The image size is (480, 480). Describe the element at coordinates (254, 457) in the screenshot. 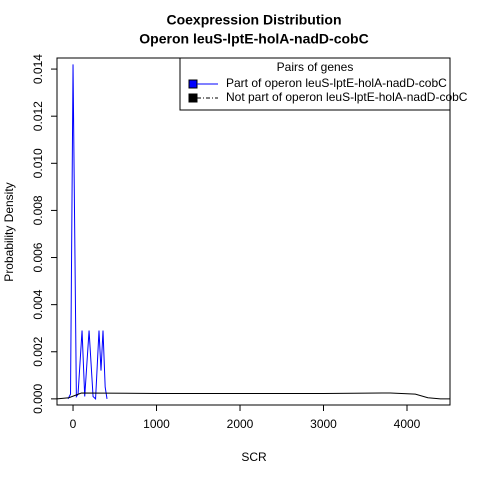

I see `x-axis-label: SCR` at that location.